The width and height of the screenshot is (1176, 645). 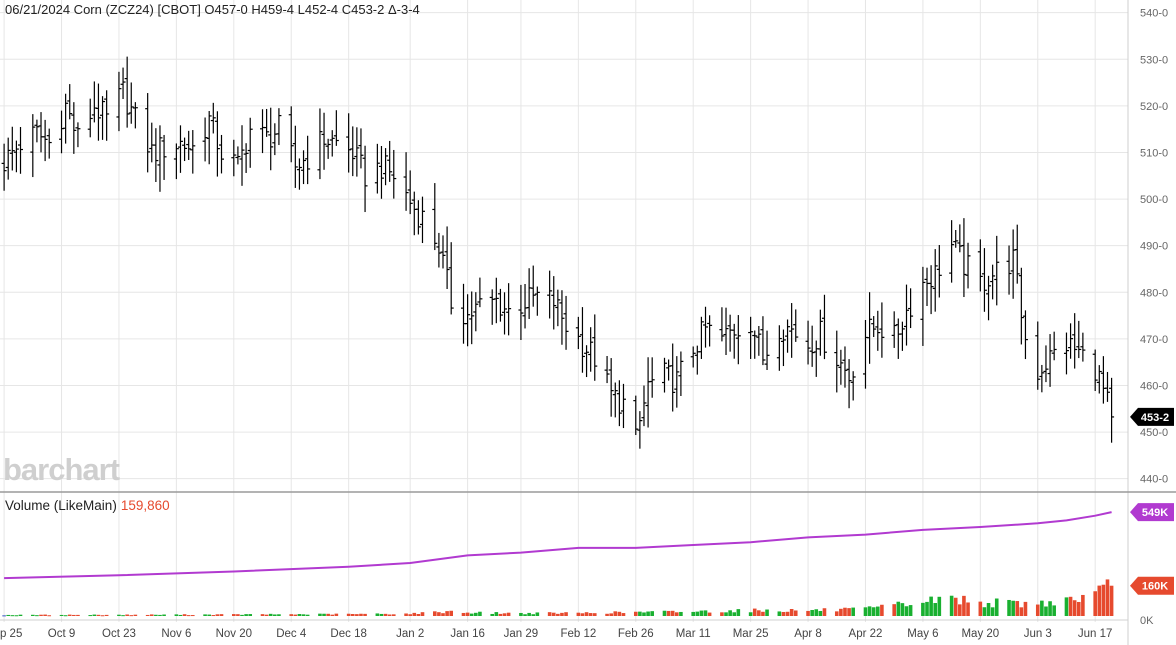 I want to click on volume-label: Volume, so click(x=28, y=505).